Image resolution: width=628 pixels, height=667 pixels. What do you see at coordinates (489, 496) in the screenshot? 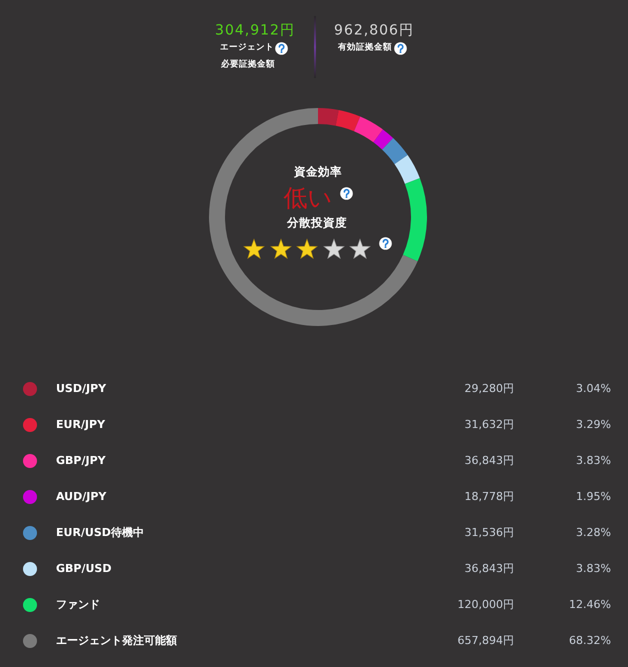
I see `data-label: 18,778円` at bounding box center [489, 496].